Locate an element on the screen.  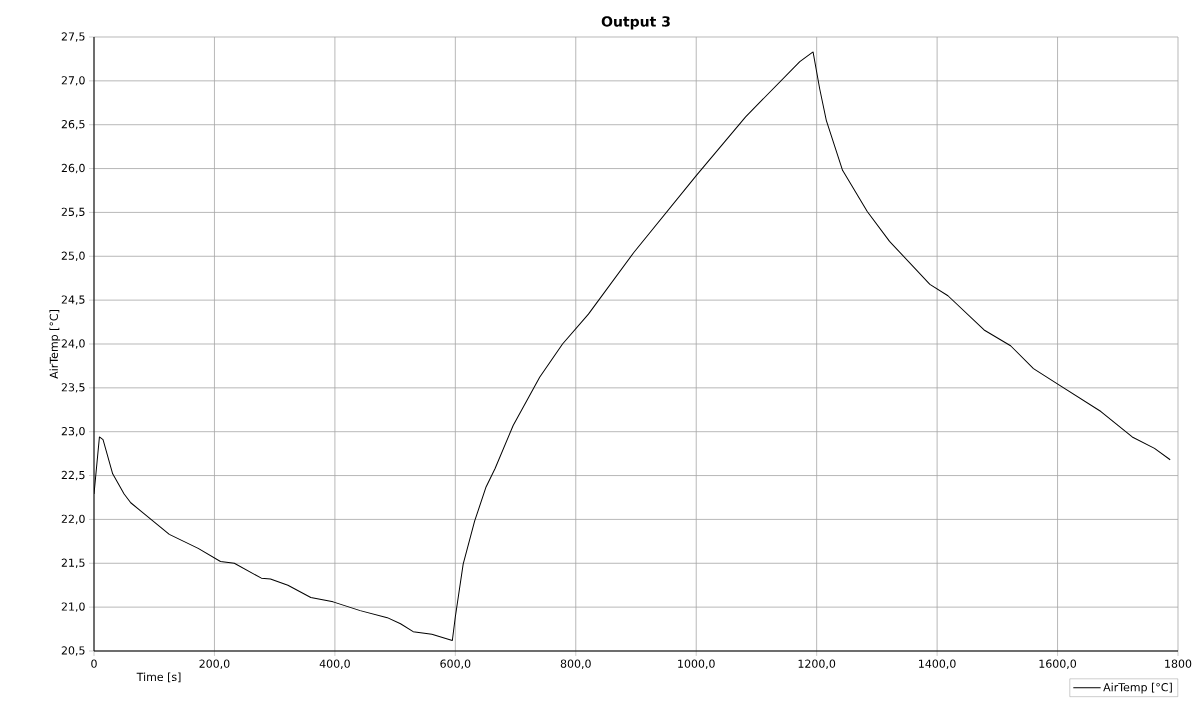
x-axis-title: Time [s] is located at coordinates (158, 677).